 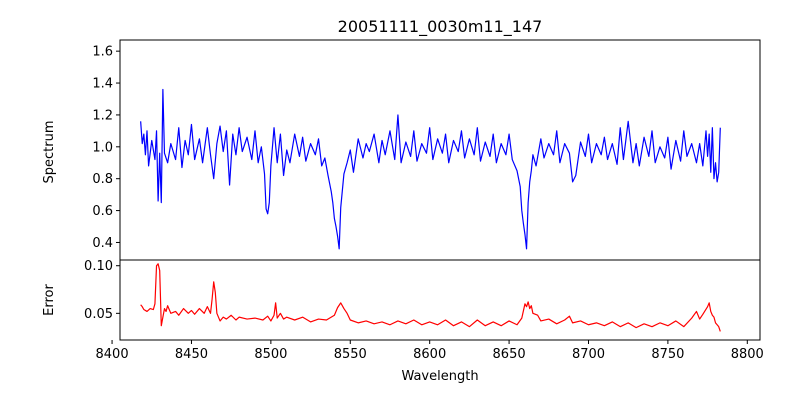 I want to click on x-tick-label: 8600, so click(x=429, y=354).